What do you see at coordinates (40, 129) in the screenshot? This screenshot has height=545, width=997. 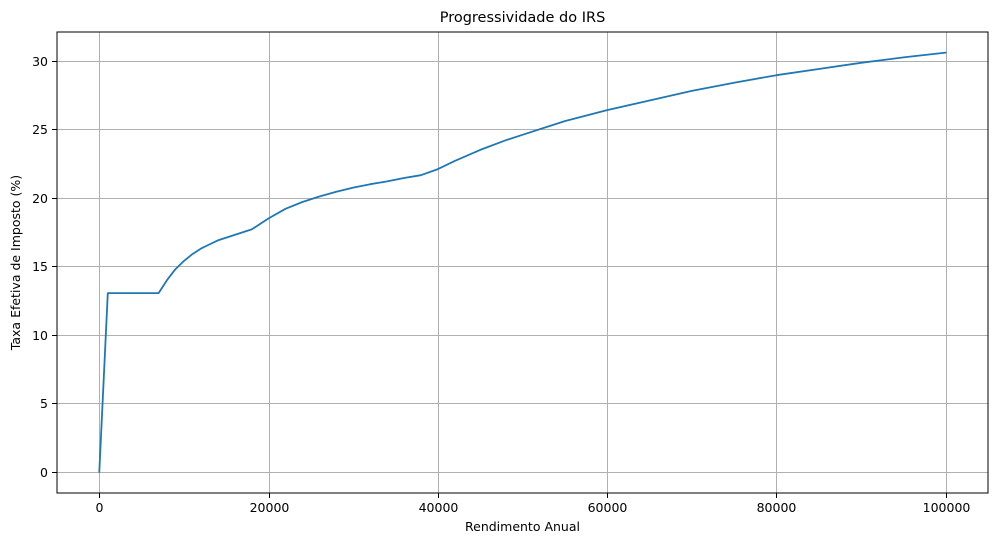 I see `y-tick-label: 25` at bounding box center [40, 129].